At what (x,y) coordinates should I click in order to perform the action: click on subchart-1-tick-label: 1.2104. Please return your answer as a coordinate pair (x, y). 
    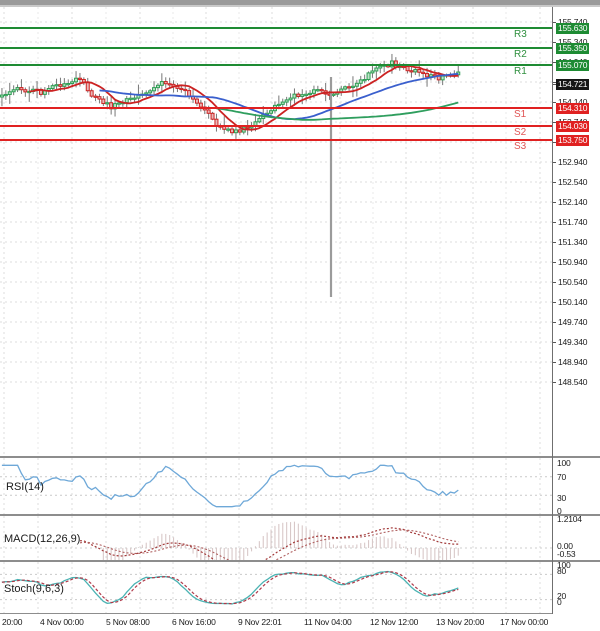
    Looking at the image, I should click on (569, 519).